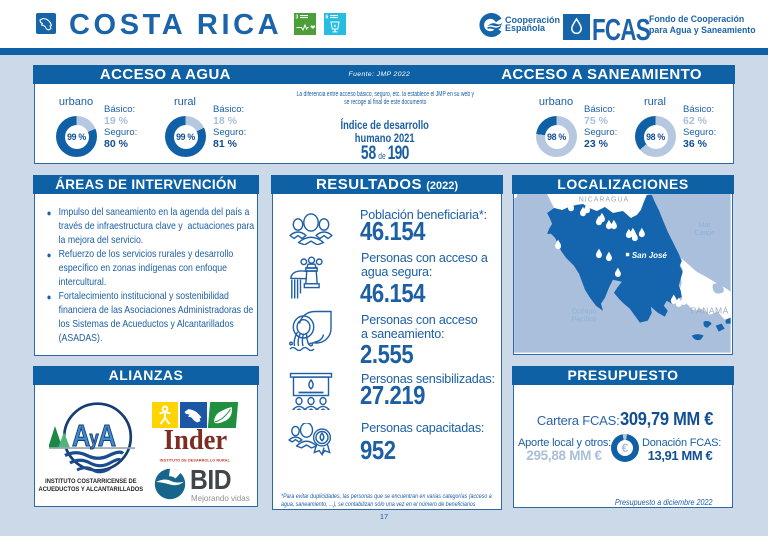 Image resolution: width=768 pixels, height=536 pixels. I want to click on svg-text: PANAMÁ, so click(710, 311).